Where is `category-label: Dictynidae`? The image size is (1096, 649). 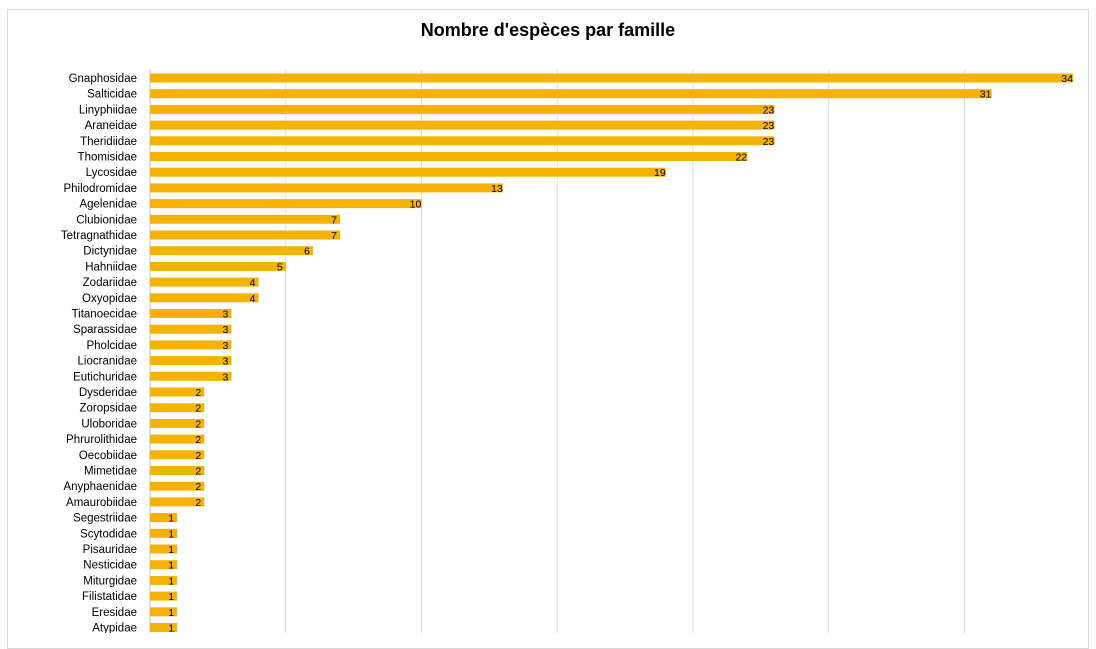
category-label: Dictynidae is located at coordinates (110, 252).